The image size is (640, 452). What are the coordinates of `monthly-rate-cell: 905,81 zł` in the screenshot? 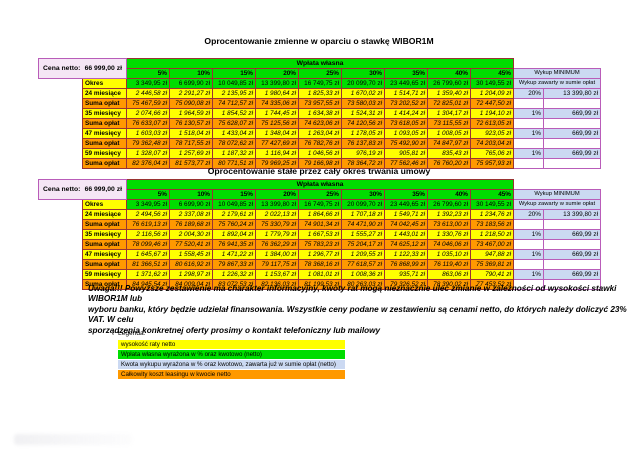 It's located at (406, 153).